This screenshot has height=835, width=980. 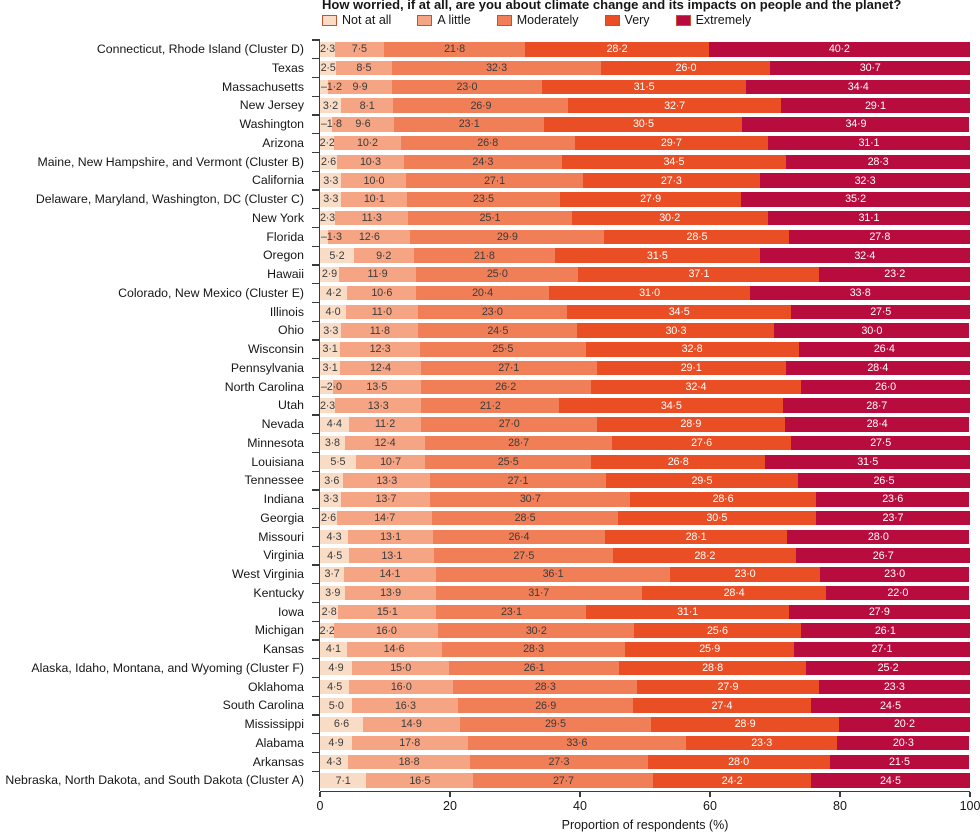 What do you see at coordinates (371, 218) in the screenshot?
I see `segment-value: 11·3` at bounding box center [371, 218].